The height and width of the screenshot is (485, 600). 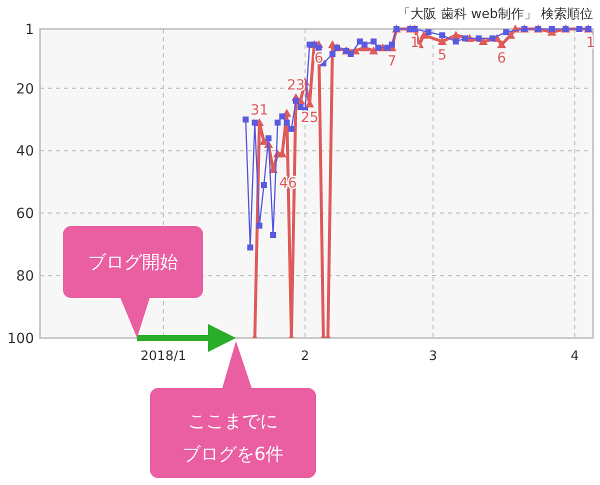 What do you see at coordinates (501, 58) in the screenshot?
I see `data-label: 6` at bounding box center [501, 58].